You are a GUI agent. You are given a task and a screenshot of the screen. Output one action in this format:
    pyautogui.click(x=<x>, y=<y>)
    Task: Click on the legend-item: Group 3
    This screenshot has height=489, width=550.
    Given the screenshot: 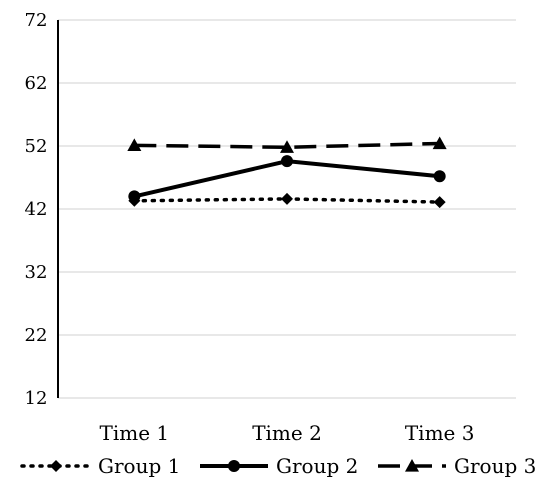 What is the action you would take?
    pyautogui.click(x=457, y=466)
    